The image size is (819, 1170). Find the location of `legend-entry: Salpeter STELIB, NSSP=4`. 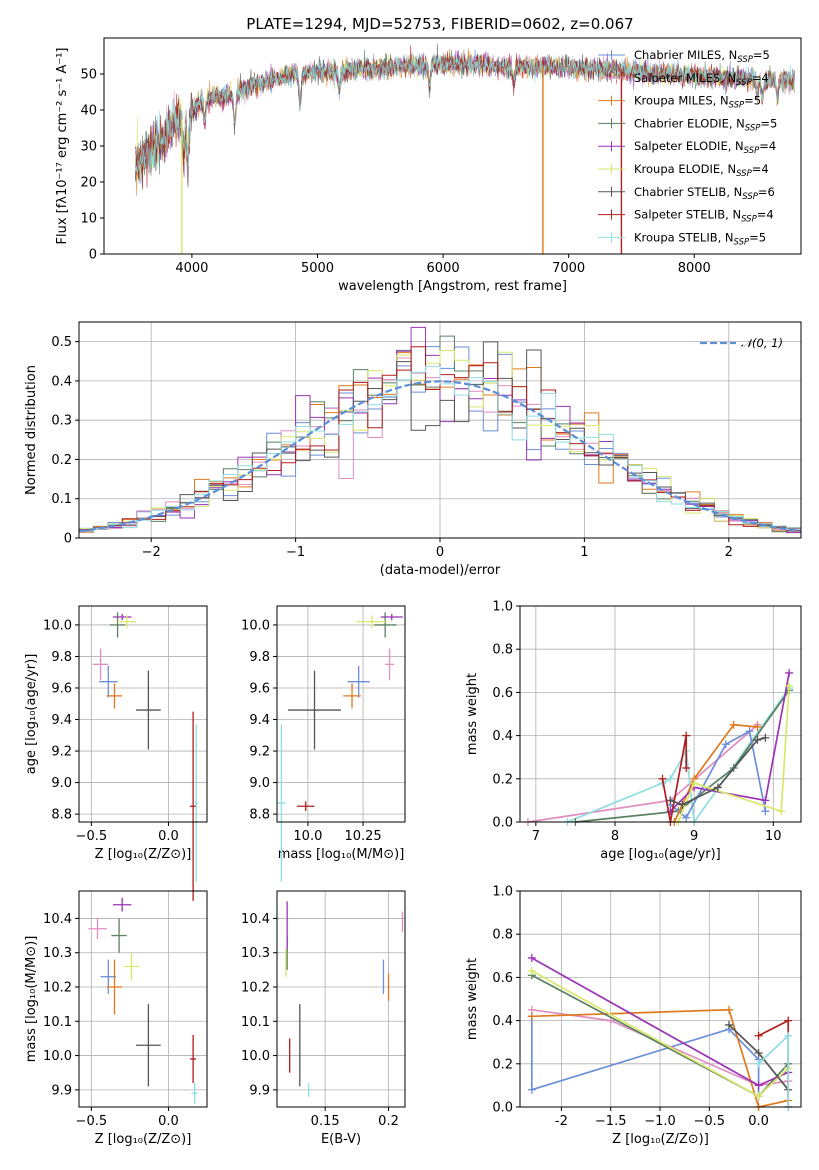

legend-entry: Salpeter STELIB, NSSP=4 is located at coordinates (704, 216).